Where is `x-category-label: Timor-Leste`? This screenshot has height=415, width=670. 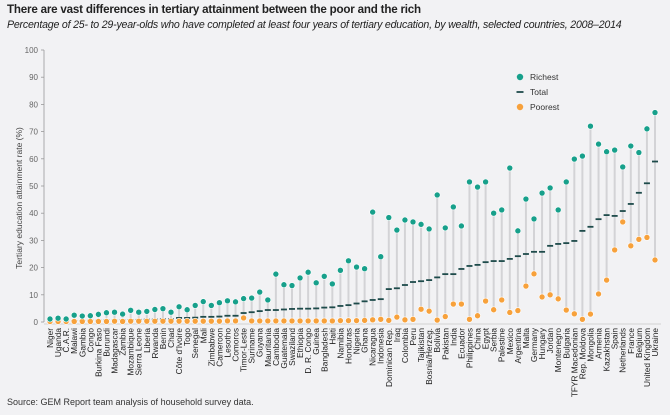
x-category-label: Timor-Leste is located at coordinates (244, 350).